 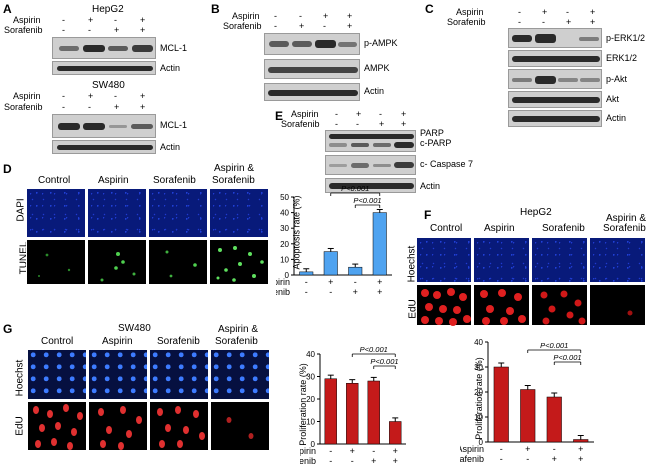 What do you see at coordinates (324, 26) in the screenshot?
I see `b-sor-2: -` at bounding box center [324, 26].